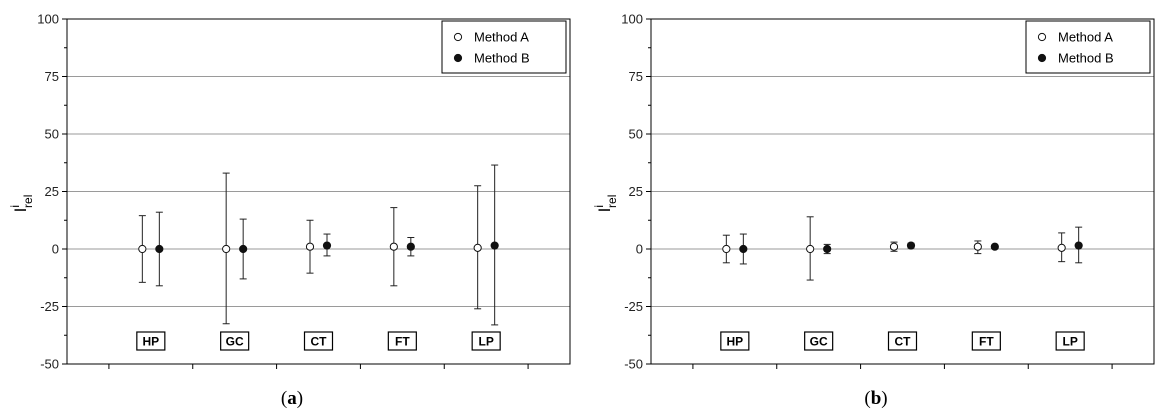  Describe the element at coordinates (876, 398) in the screenshot. I see `panel-caption-b: (b)` at that location.